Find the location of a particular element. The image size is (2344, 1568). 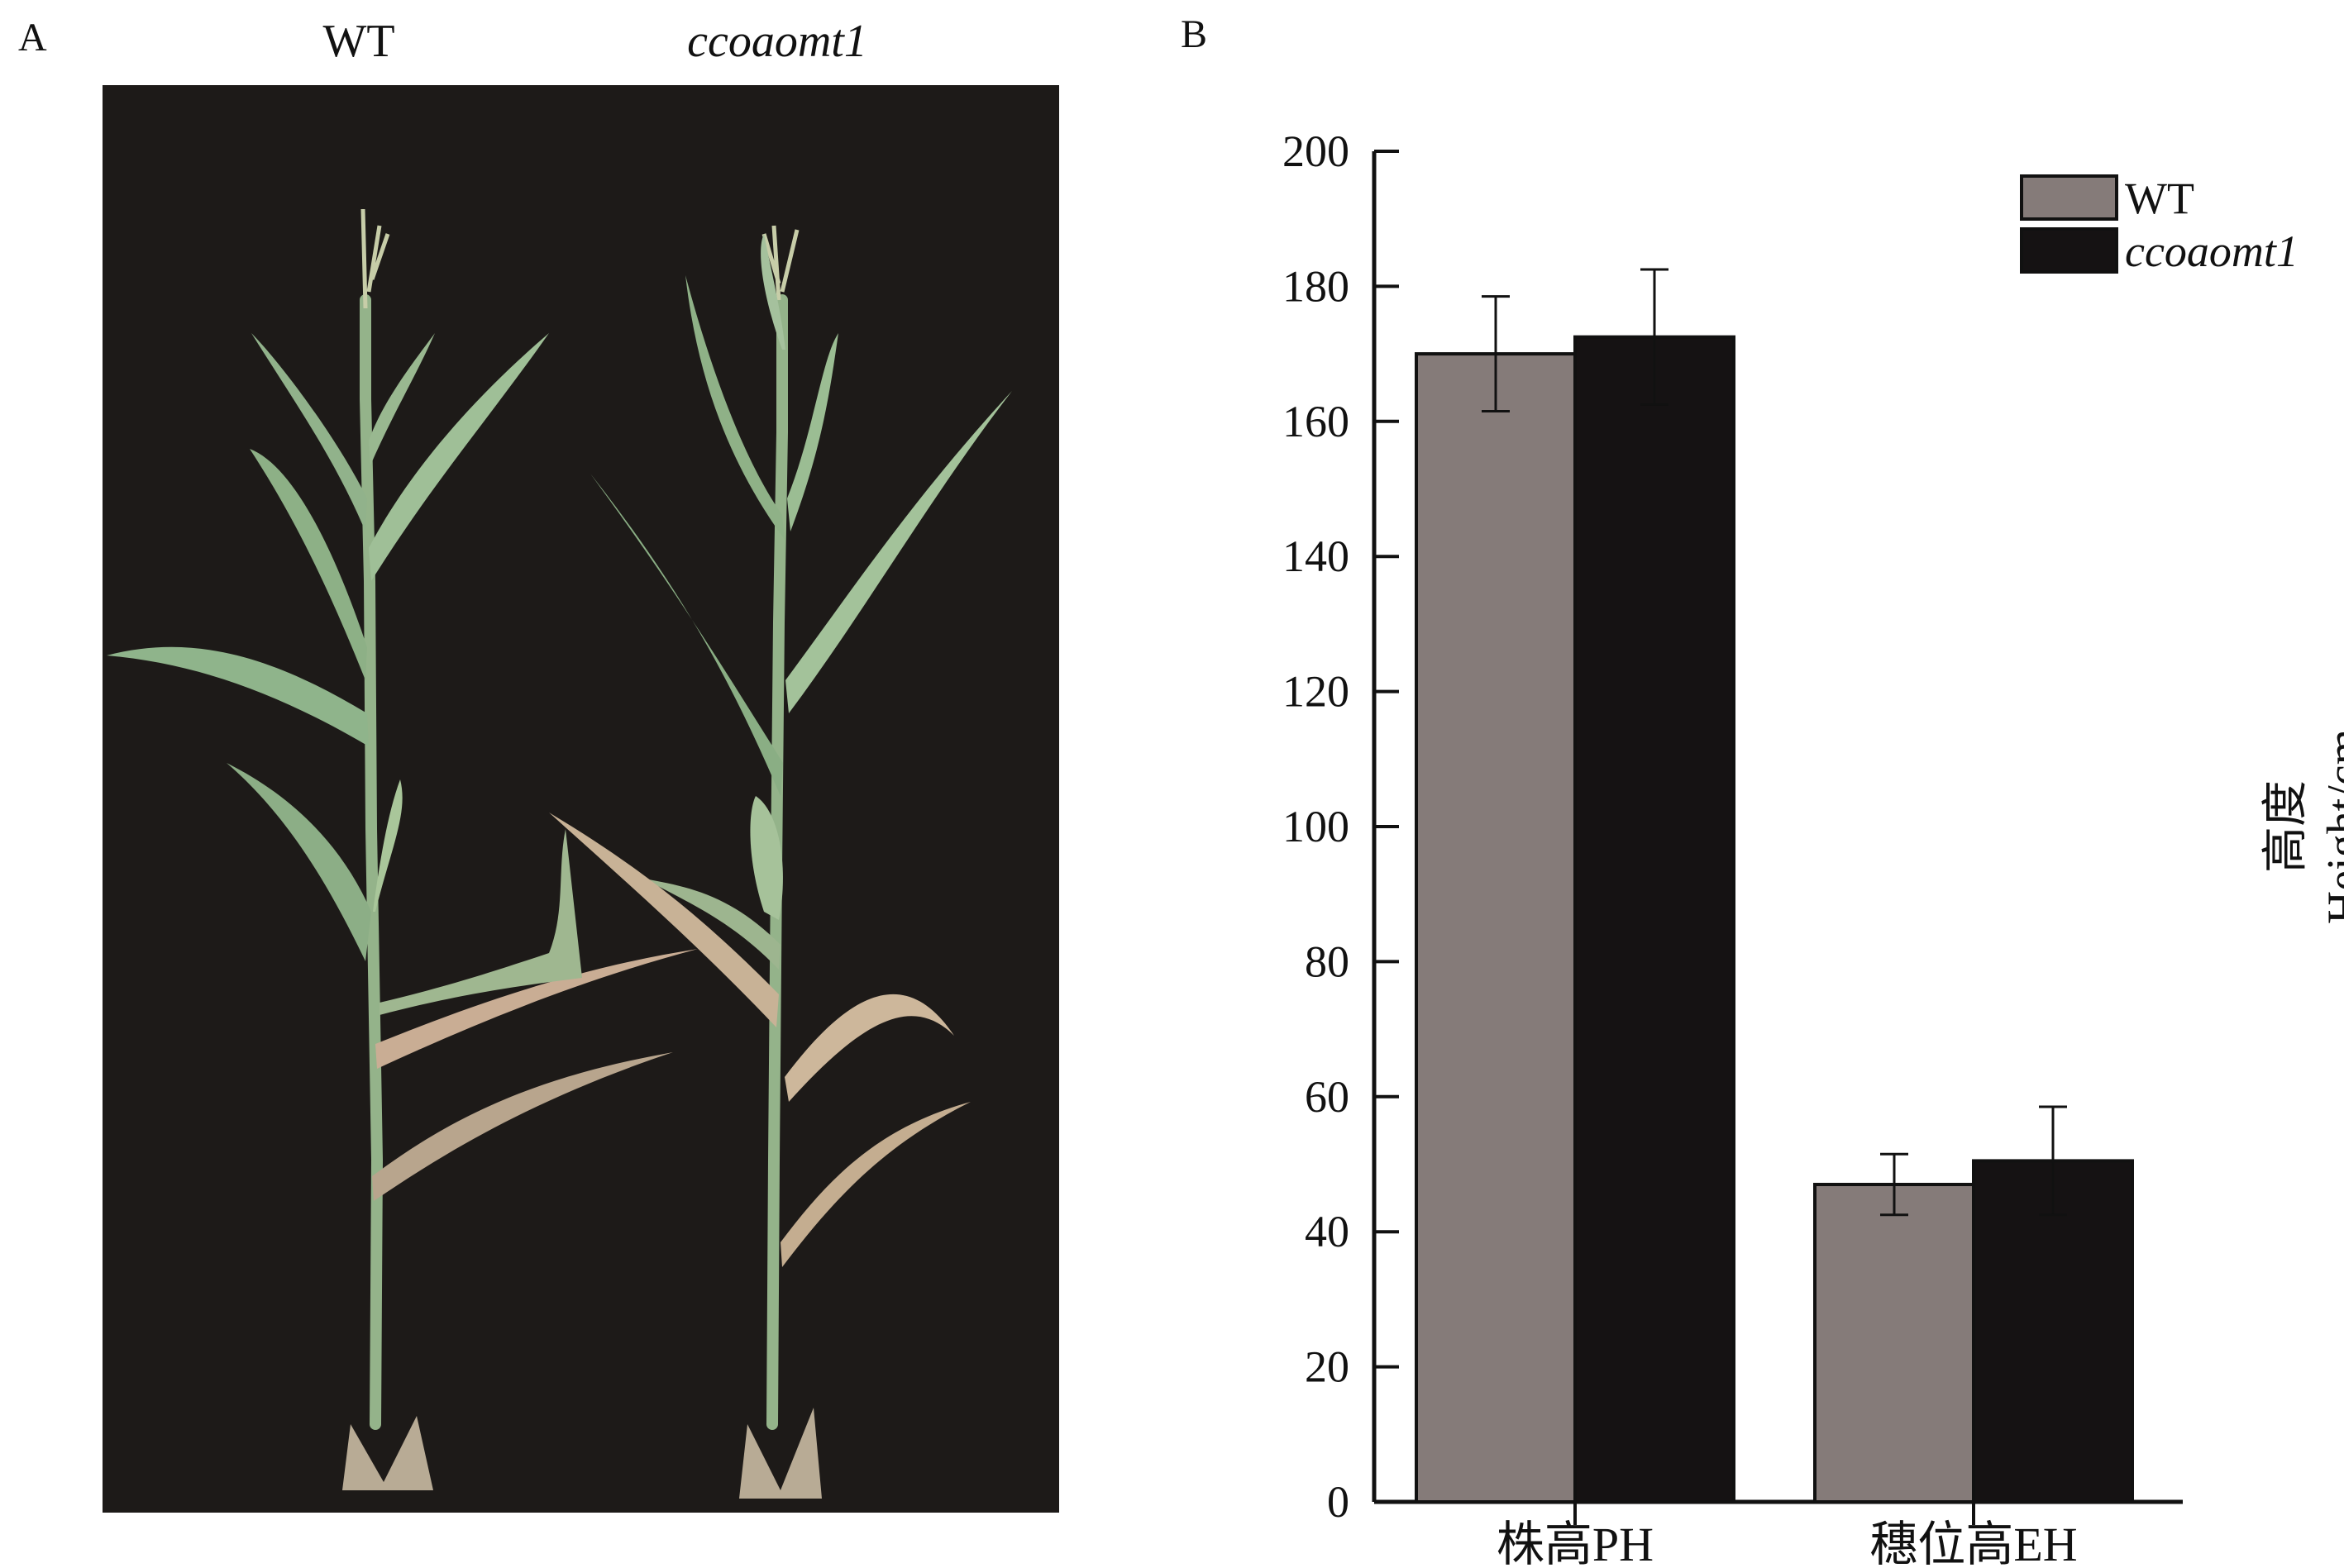

y-tick-label: 160 is located at coordinates (1316, 422).